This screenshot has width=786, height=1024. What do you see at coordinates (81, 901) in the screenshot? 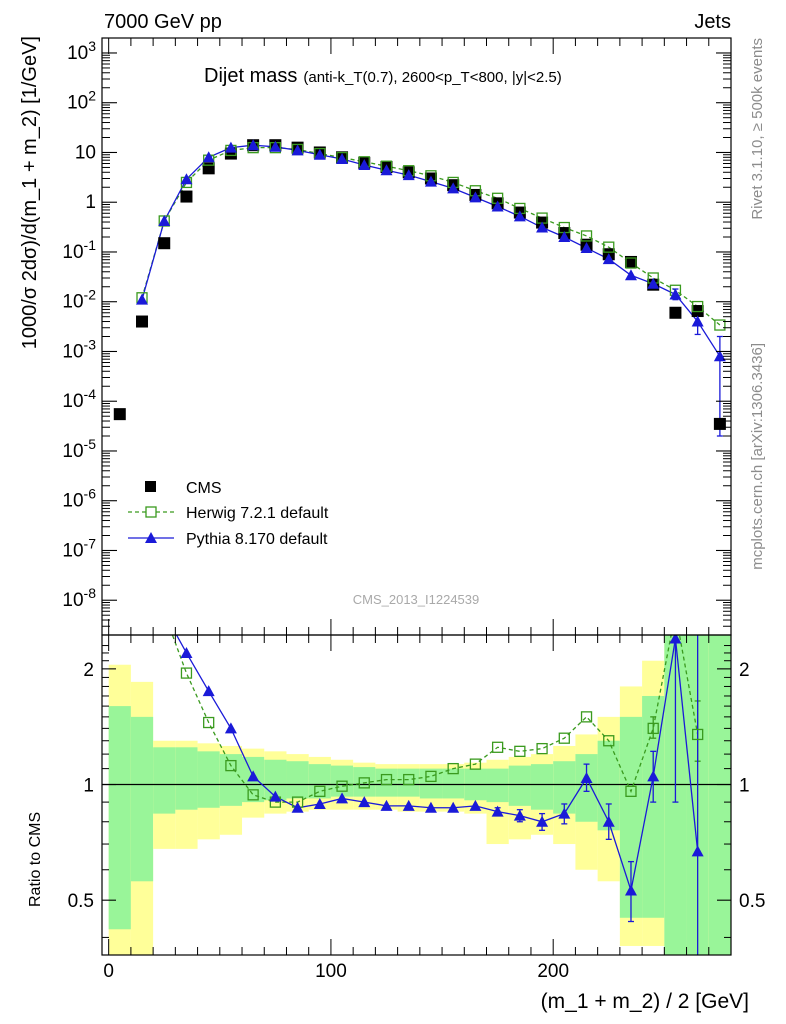
I see `ratio-y-tick-label-left: 0.5` at bounding box center [81, 901].